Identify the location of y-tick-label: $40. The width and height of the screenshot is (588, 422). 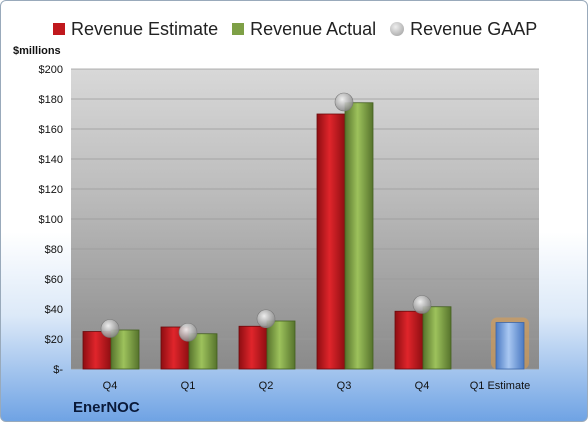
(54, 310).